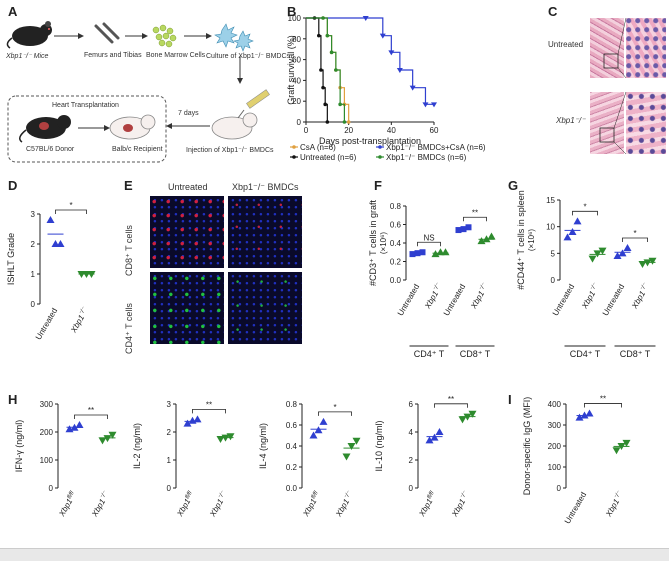  I want to click on y-axis-label: IL-4 (ng/ml), so click(263, 446).